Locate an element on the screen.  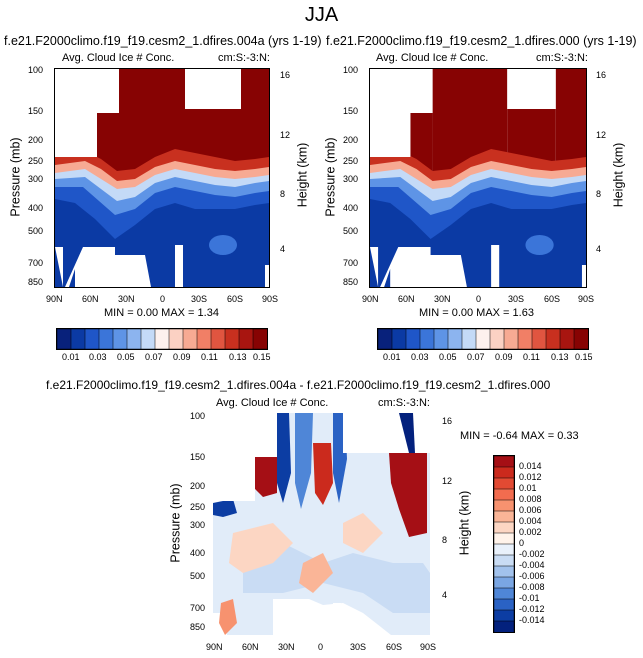
panel2-ytick: 150 is located at coordinates (351, 111).